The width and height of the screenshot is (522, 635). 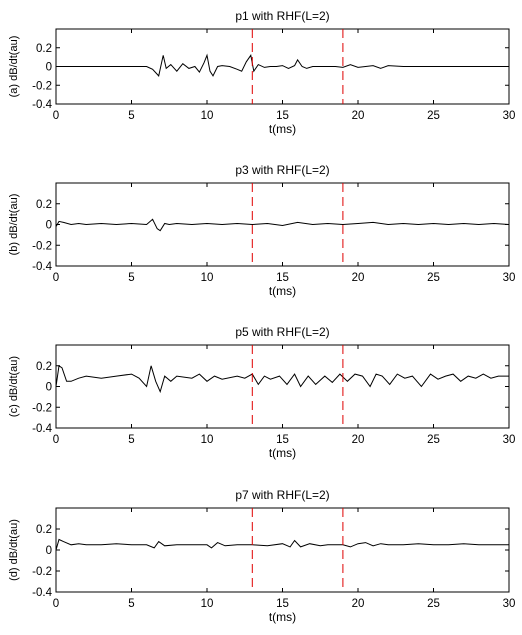 What do you see at coordinates (14, 386) in the screenshot?
I see `y-axis-label: (c) dB/dt(au)` at bounding box center [14, 386].